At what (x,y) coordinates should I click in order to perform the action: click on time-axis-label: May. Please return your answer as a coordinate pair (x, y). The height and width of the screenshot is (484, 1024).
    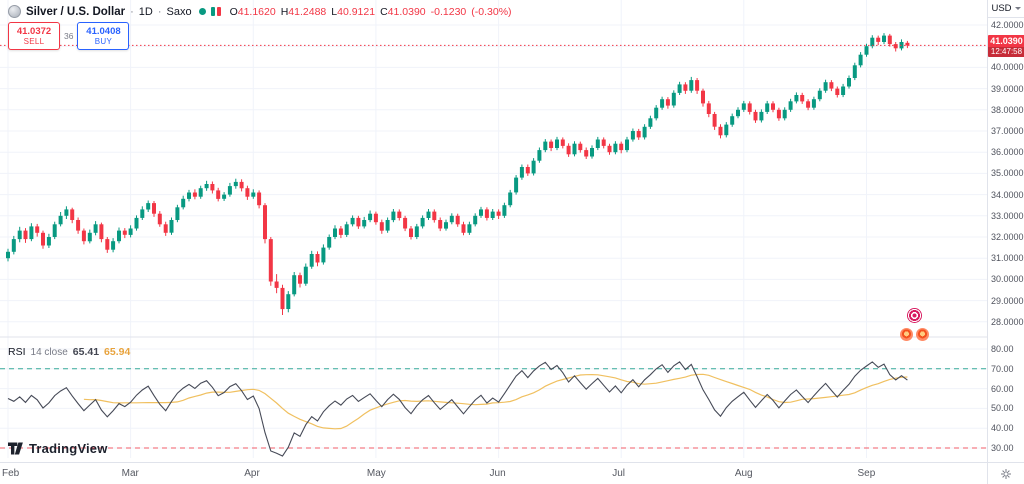
    Looking at the image, I should click on (376, 473).